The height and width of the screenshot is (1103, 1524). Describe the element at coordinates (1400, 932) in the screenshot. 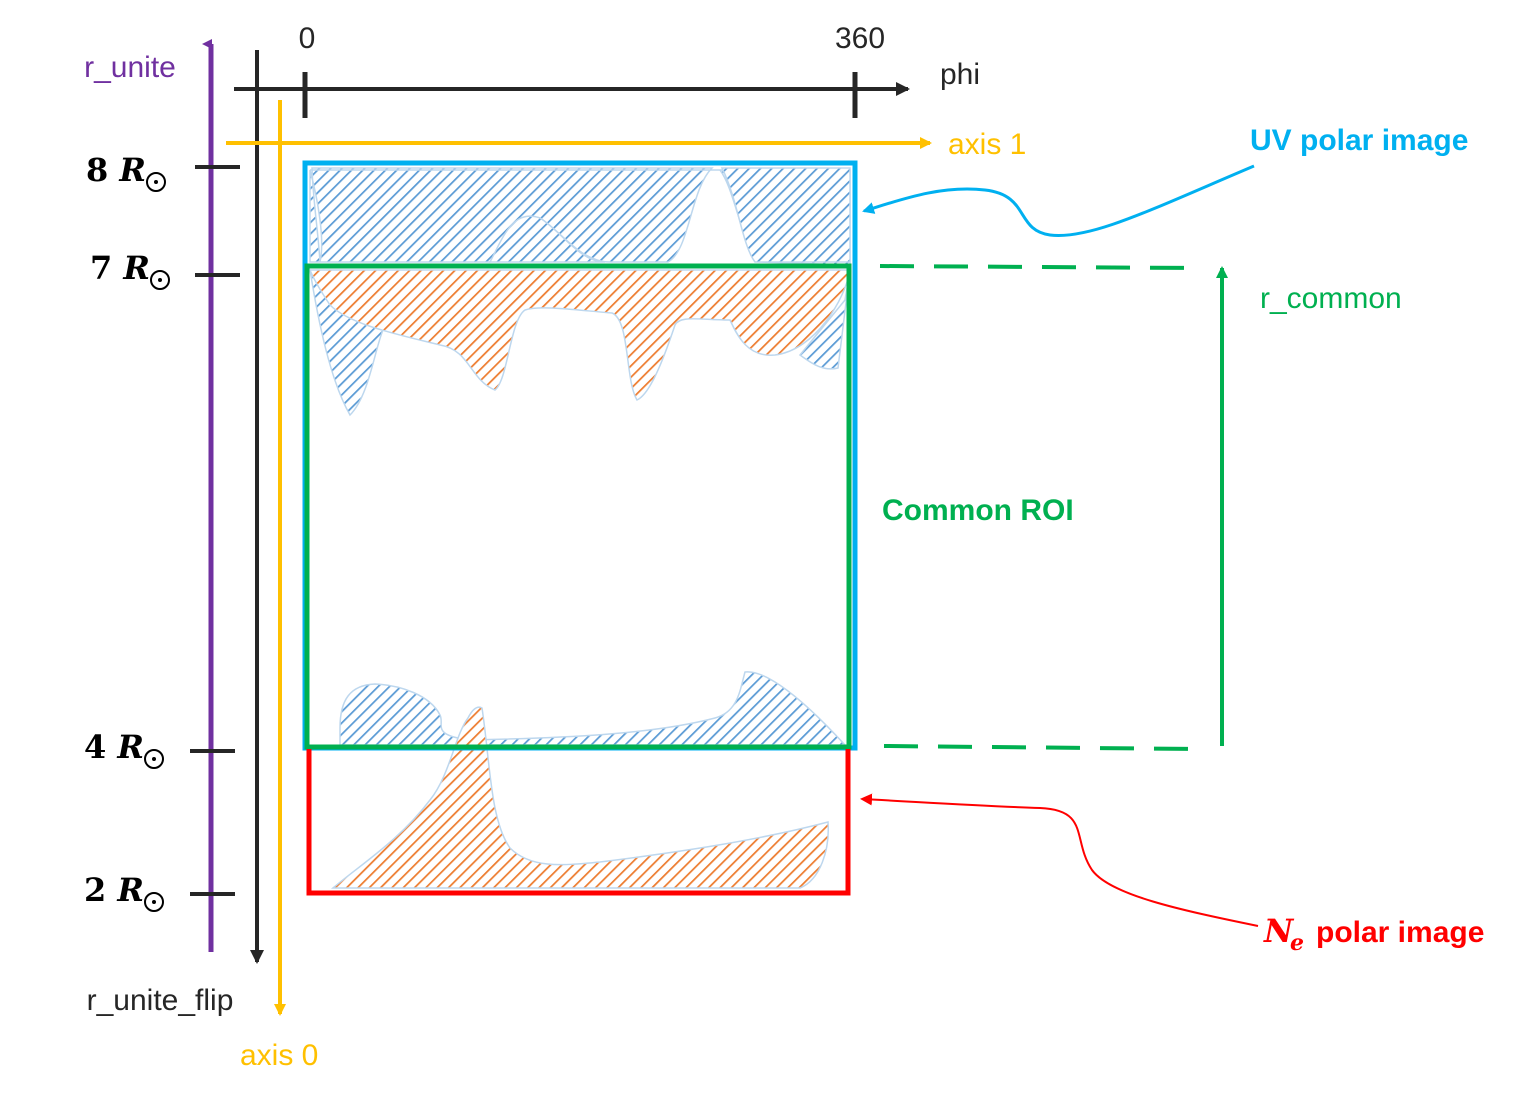

I see `svg-text: polar image` at that location.